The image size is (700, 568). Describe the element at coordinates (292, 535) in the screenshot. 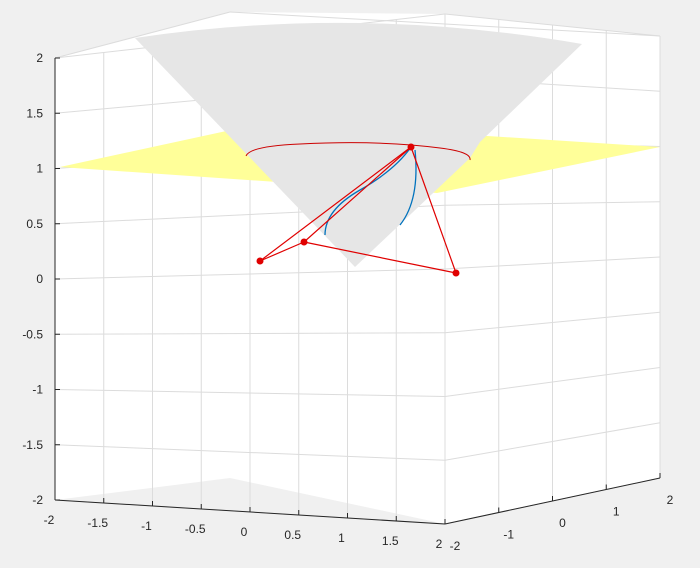

I see `x-tick-label: 0.5` at that location.